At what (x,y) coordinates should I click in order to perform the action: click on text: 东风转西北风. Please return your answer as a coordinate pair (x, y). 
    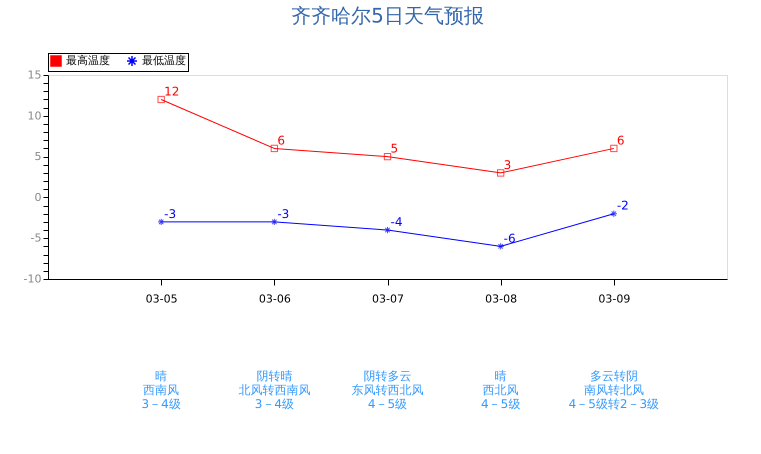
    Looking at the image, I should click on (388, 390).